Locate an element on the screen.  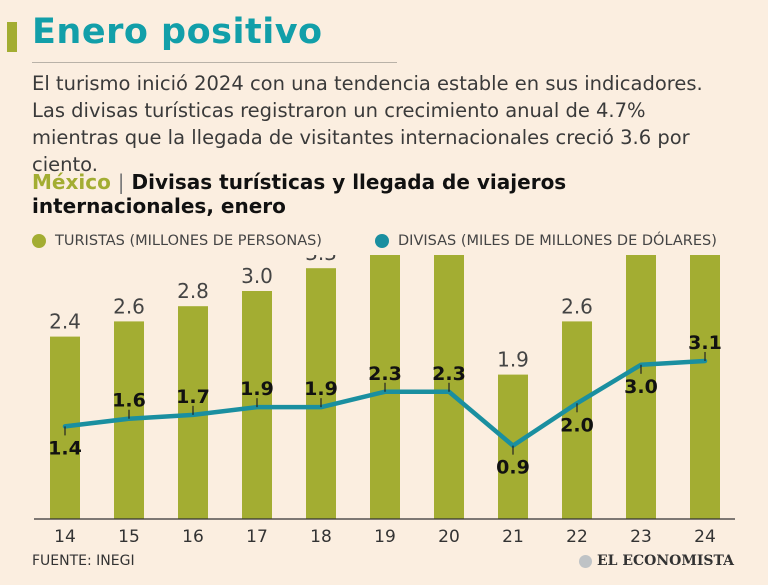
x-tick-label: 24 is located at coordinates (705, 537).